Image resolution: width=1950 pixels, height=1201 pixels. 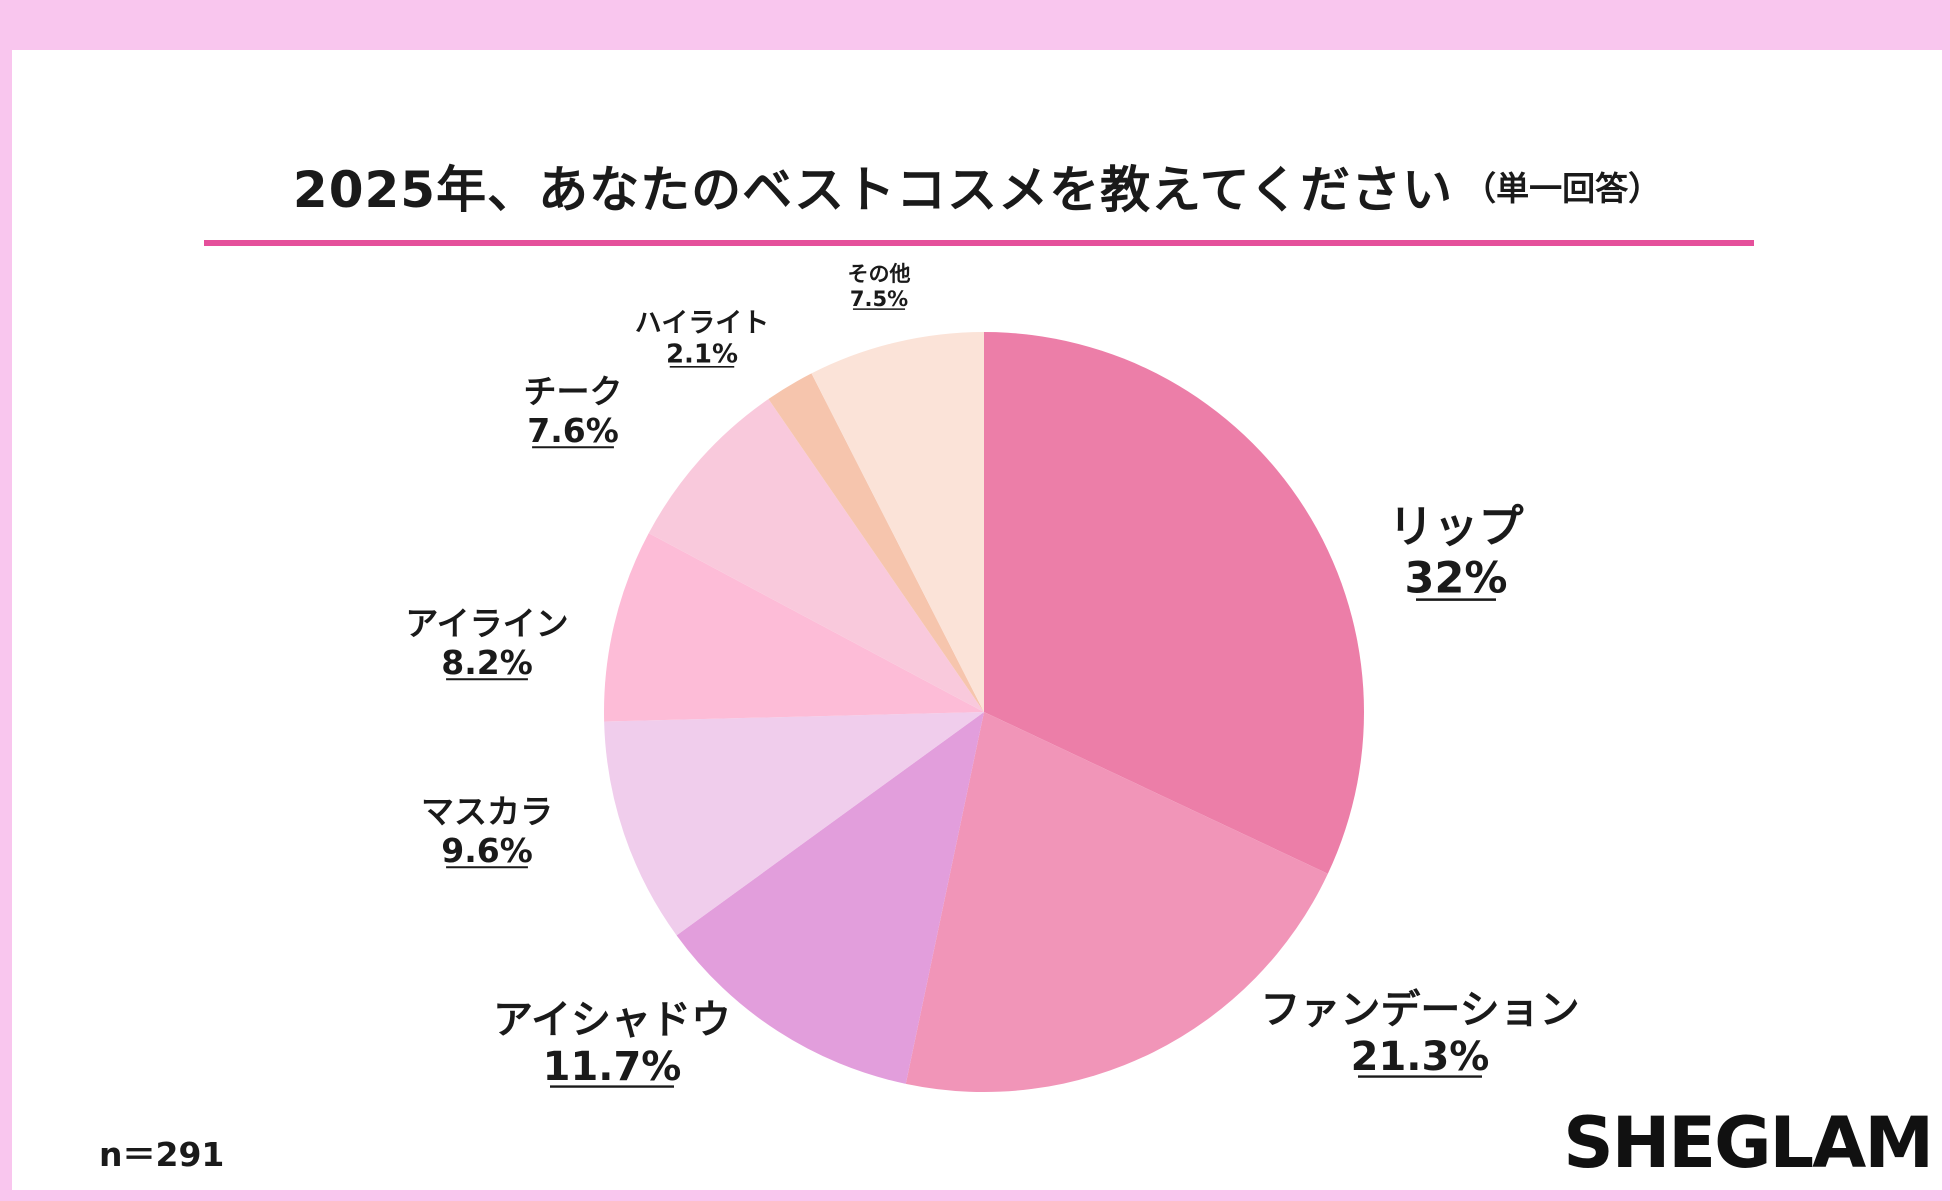 What do you see at coordinates (612, 1020) in the screenshot?
I see `slice-label: アイシャドウ` at bounding box center [612, 1020].